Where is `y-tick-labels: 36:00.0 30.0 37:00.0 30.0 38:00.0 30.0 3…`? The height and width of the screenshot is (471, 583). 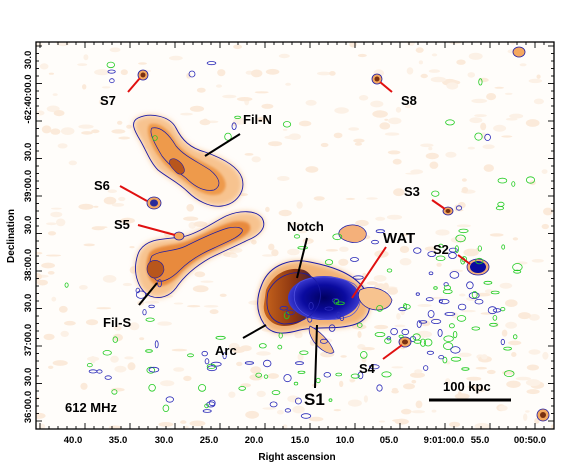 y-tick-labels: 36:00.0 30.0 37:00.0 30.0 38:00.0 30.0 3… is located at coordinates (28, 237).